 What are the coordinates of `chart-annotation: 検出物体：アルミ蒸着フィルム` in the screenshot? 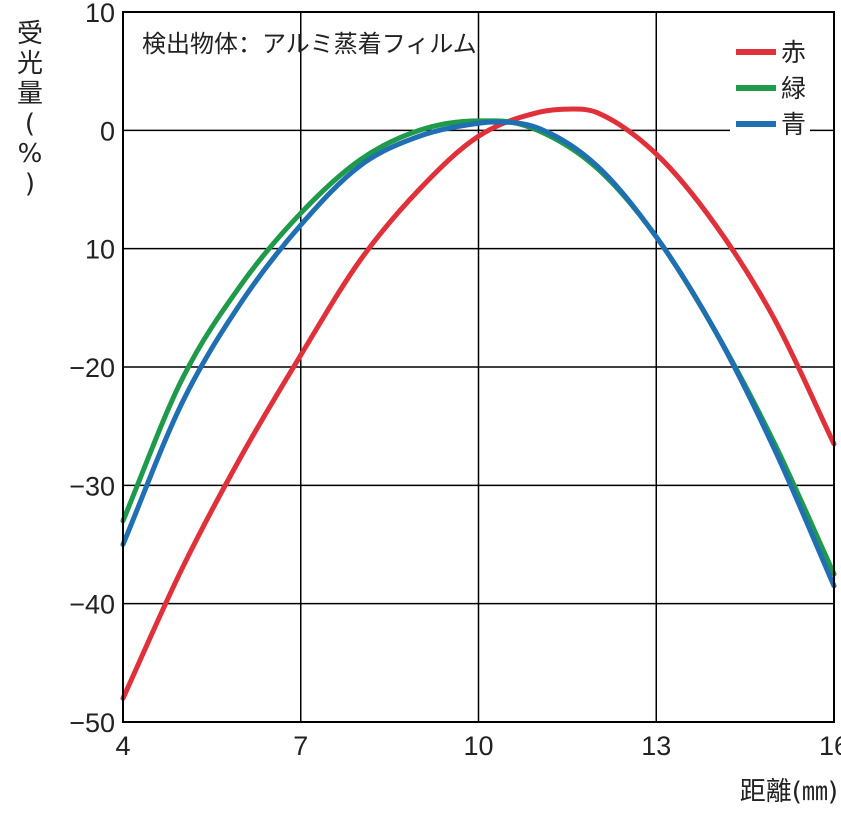 It's located at (309, 44).